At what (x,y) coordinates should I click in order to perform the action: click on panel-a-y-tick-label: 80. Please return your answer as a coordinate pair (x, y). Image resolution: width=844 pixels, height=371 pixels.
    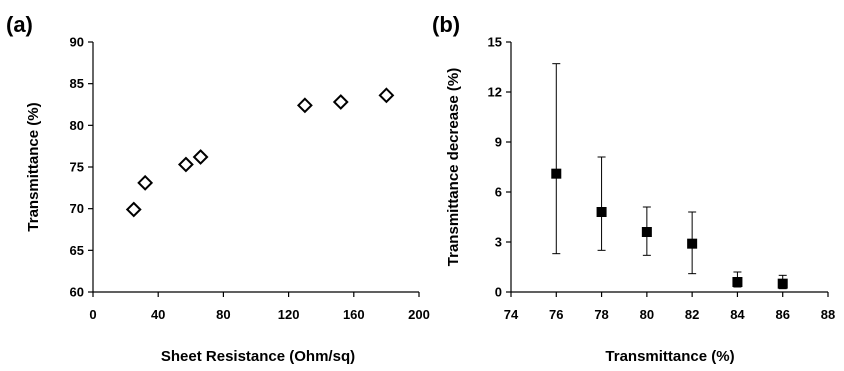
    Looking at the image, I should click on (77, 125).